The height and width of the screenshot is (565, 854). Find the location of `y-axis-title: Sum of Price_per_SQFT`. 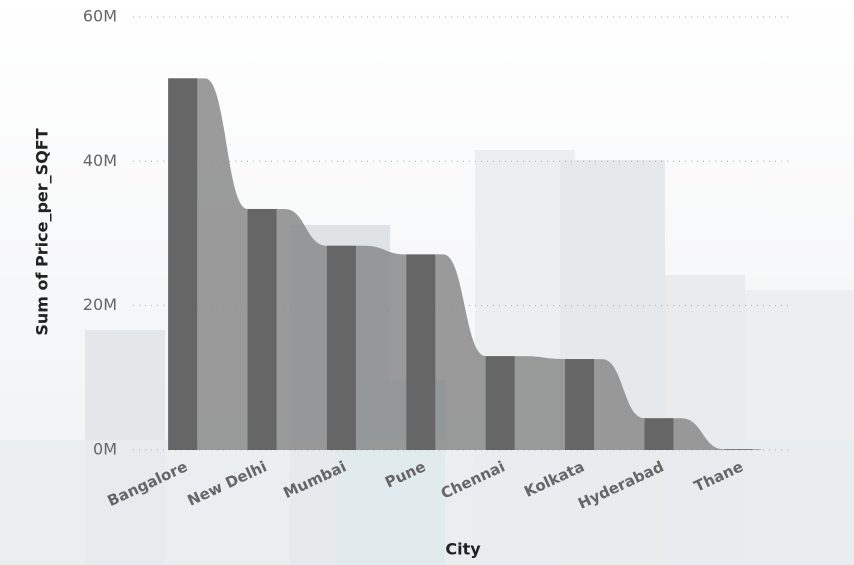

y-axis-title: Sum of Price_per_SQFT is located at coordinates (42, 231).